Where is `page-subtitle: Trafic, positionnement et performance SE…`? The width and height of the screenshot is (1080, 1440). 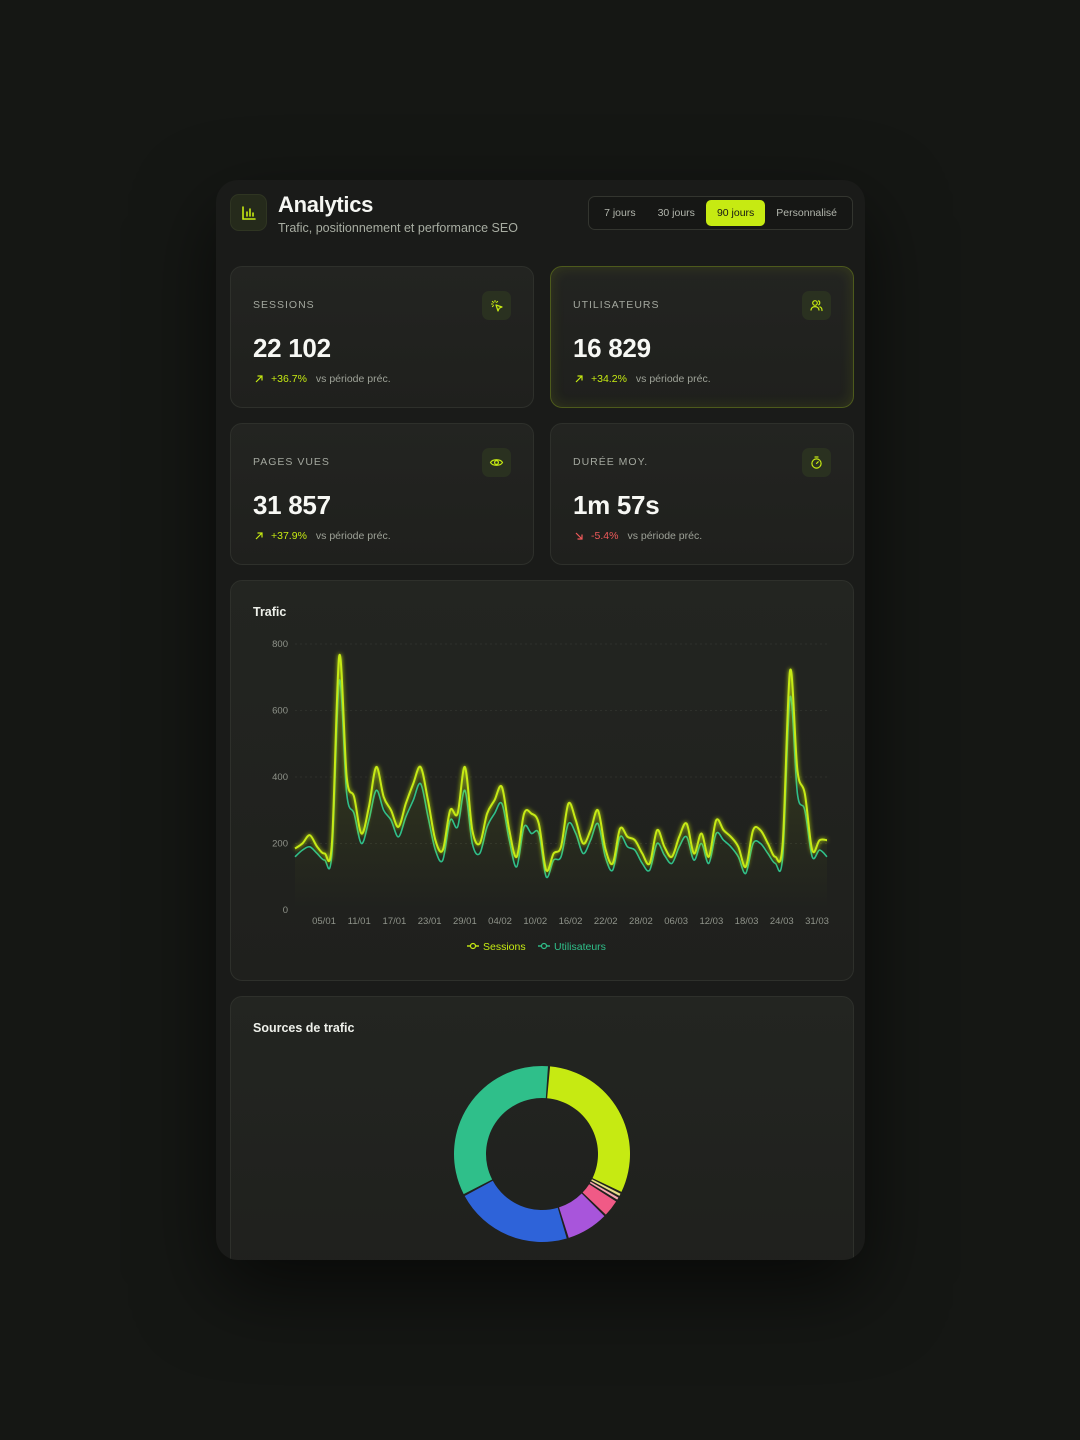 page-subtitle: Trafic, positionnement et performance SE… is located at coordinates (398, 228).